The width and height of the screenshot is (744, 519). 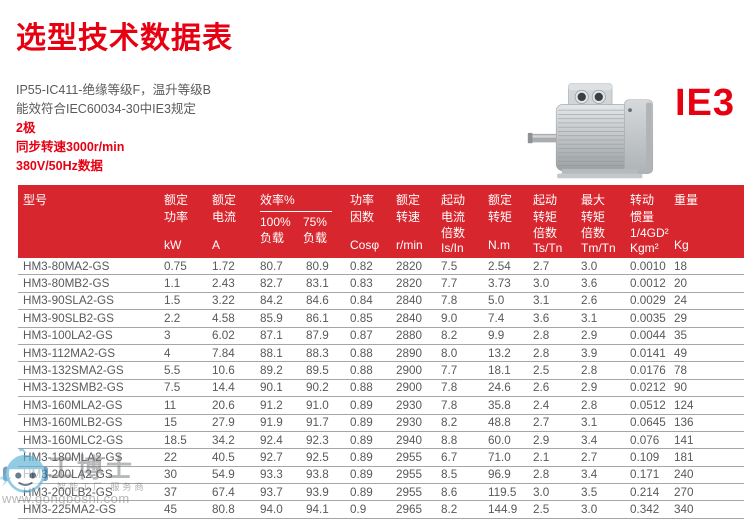 What do you see at coordinates (361, 353) in the screenshot?
I see `value-cell: 0.88` at bounding box center [361, 353].